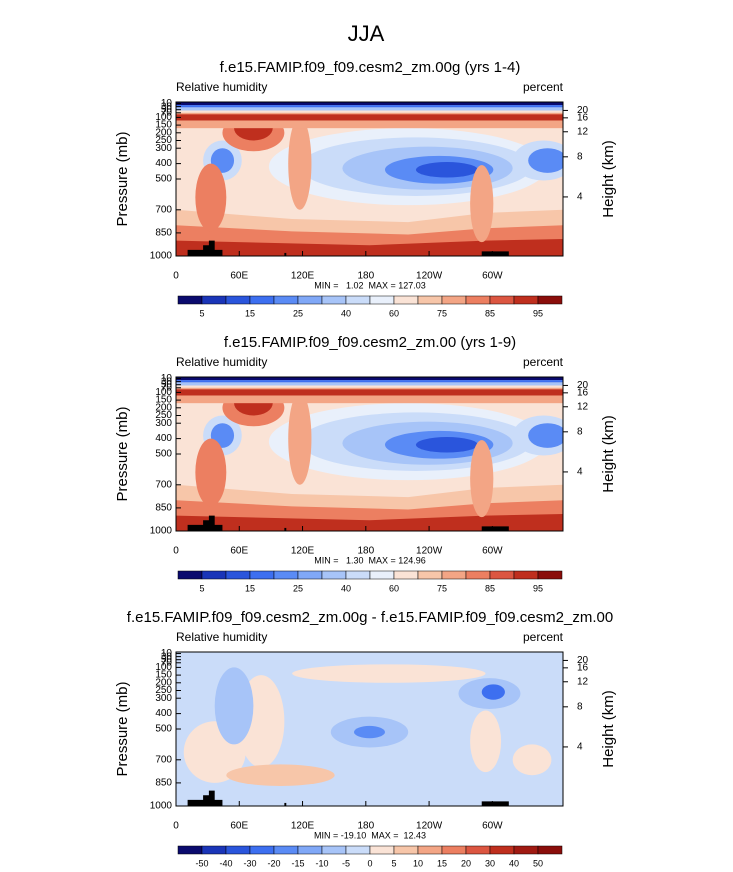 The width and height of the screenshot is (733, 872). Describe the element at coordinates (161, 806) in the screenshot. I see `y-tick-label: 1000` at that location.